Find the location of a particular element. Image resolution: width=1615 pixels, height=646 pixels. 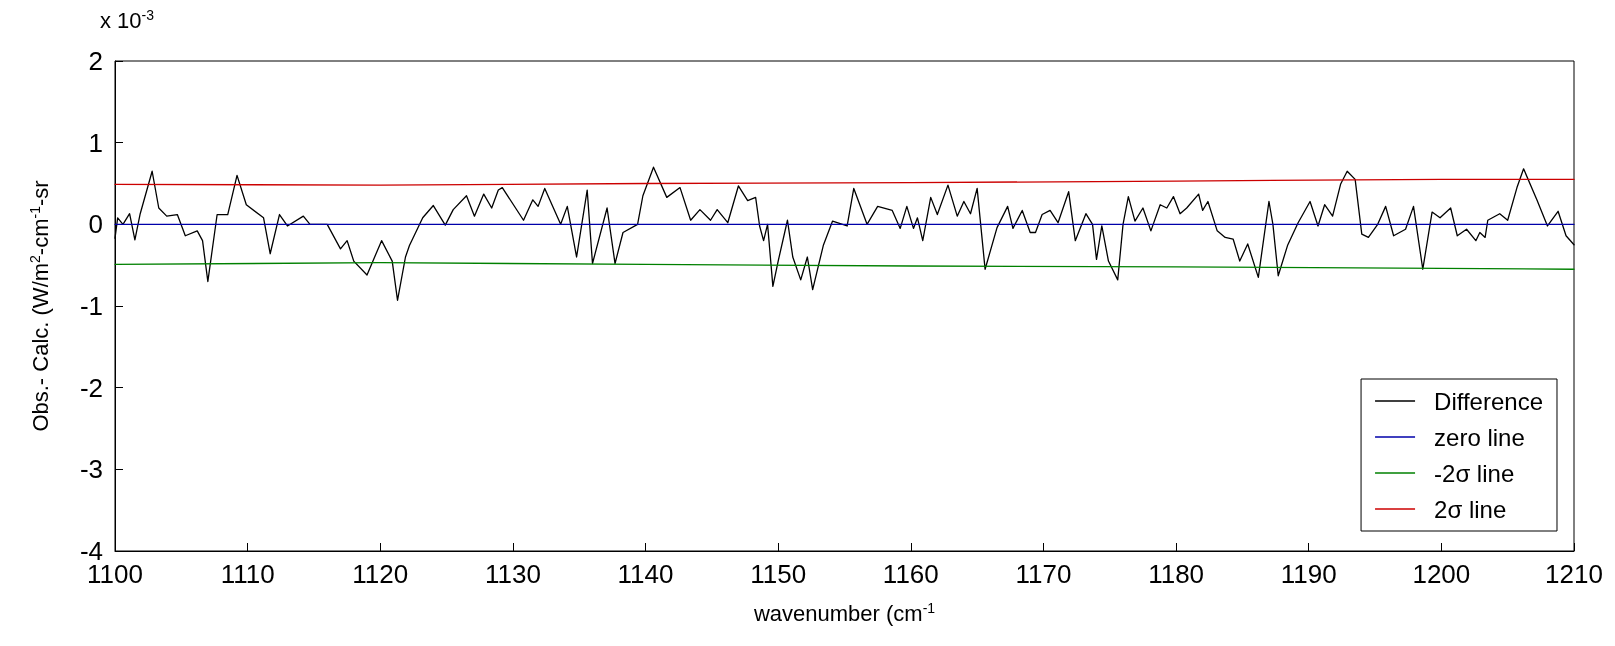

x-tick-label: 1170 is located at coordinates (1043, 574).